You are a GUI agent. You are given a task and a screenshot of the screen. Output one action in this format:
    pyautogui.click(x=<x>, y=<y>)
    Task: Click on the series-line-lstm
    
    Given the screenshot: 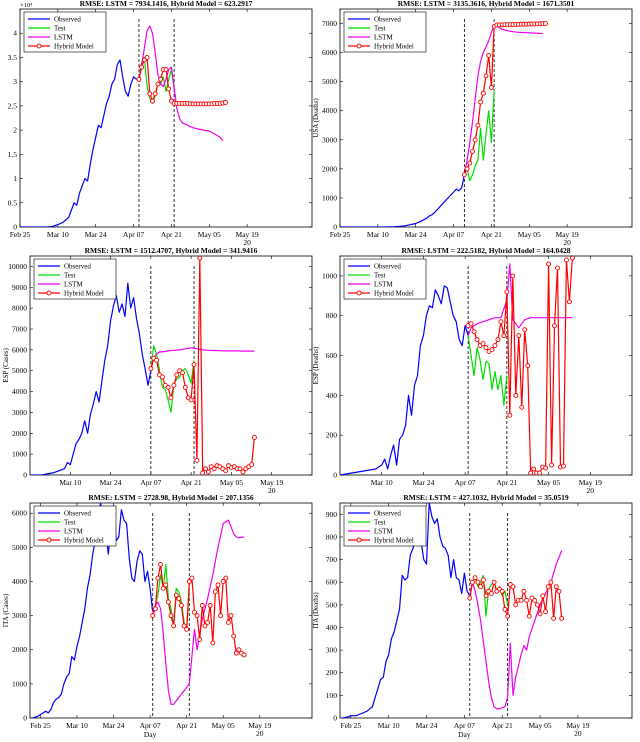 What is the action you would take?
    pyautogui.click(x=516, y=630)
    